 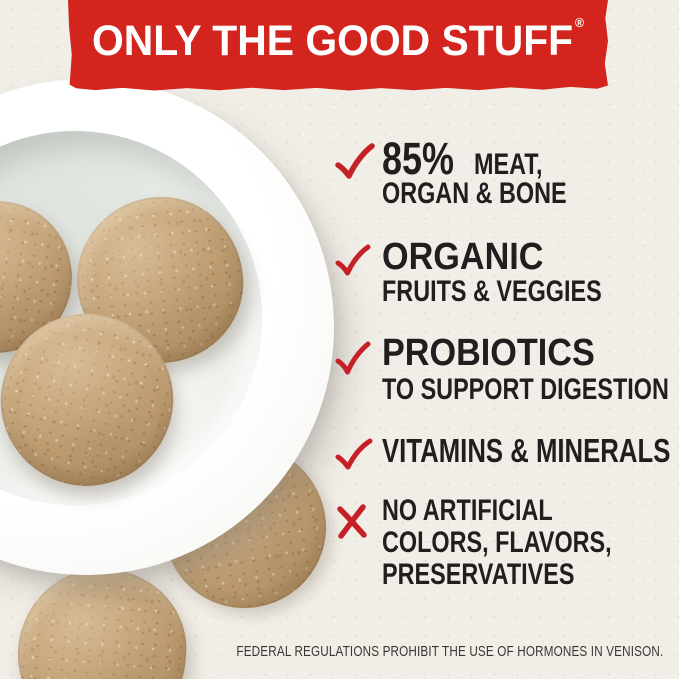 I want to click on item-headline-suffix: MEAT,, so click(x=508, y=164).